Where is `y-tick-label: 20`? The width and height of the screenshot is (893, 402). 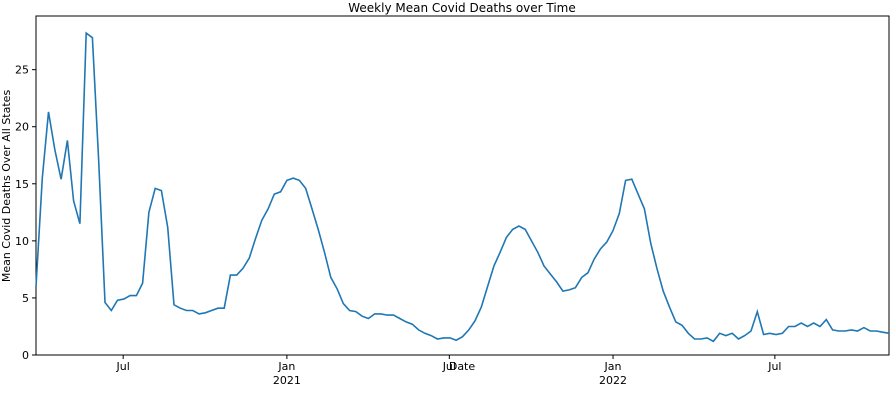 y-tick-label: 20 is located at coordinates (22, 127).